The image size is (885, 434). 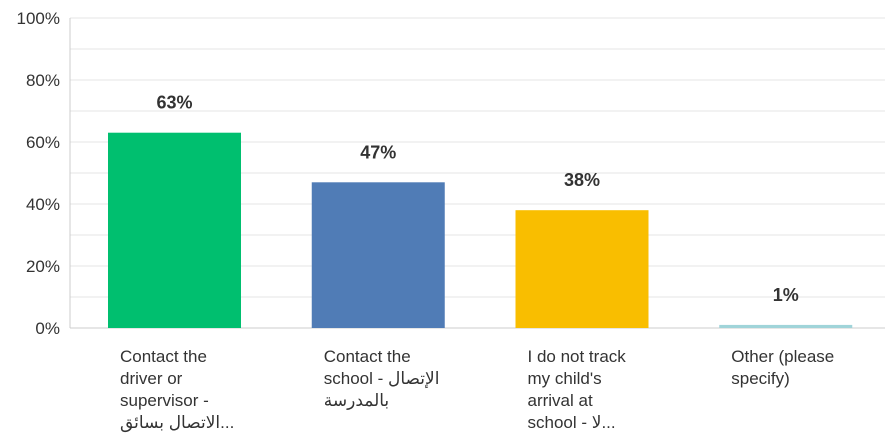 What do you see at coordinates (378, 152) in the screenshot?
I see `data-label: 47%` at bounding box center [378, 152].